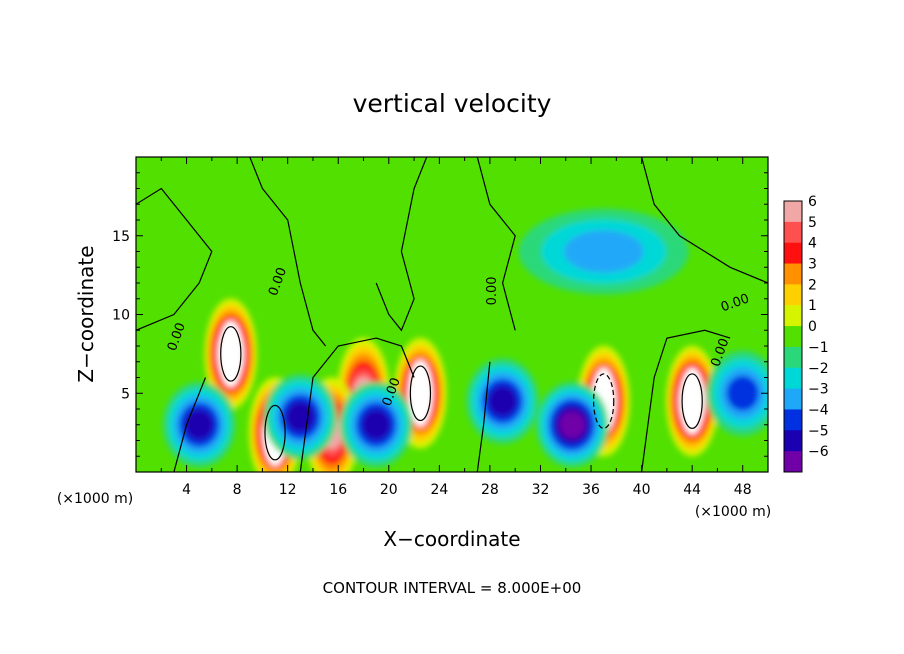 The image size is (904, 654). I want to click on colorbar-frame, so click(793, 336).